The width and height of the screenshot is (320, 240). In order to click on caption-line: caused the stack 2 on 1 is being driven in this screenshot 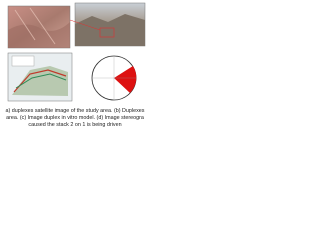, I will do `click(75, 125)`.